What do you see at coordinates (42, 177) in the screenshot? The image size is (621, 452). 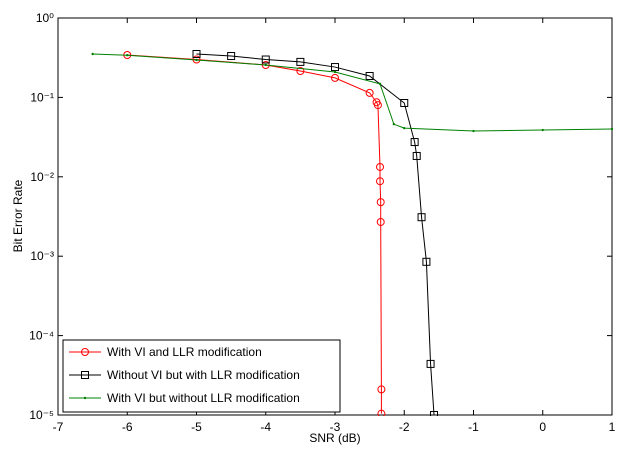 I see `y-tick-label: 10⁻²` at bounding box center [42, 177].